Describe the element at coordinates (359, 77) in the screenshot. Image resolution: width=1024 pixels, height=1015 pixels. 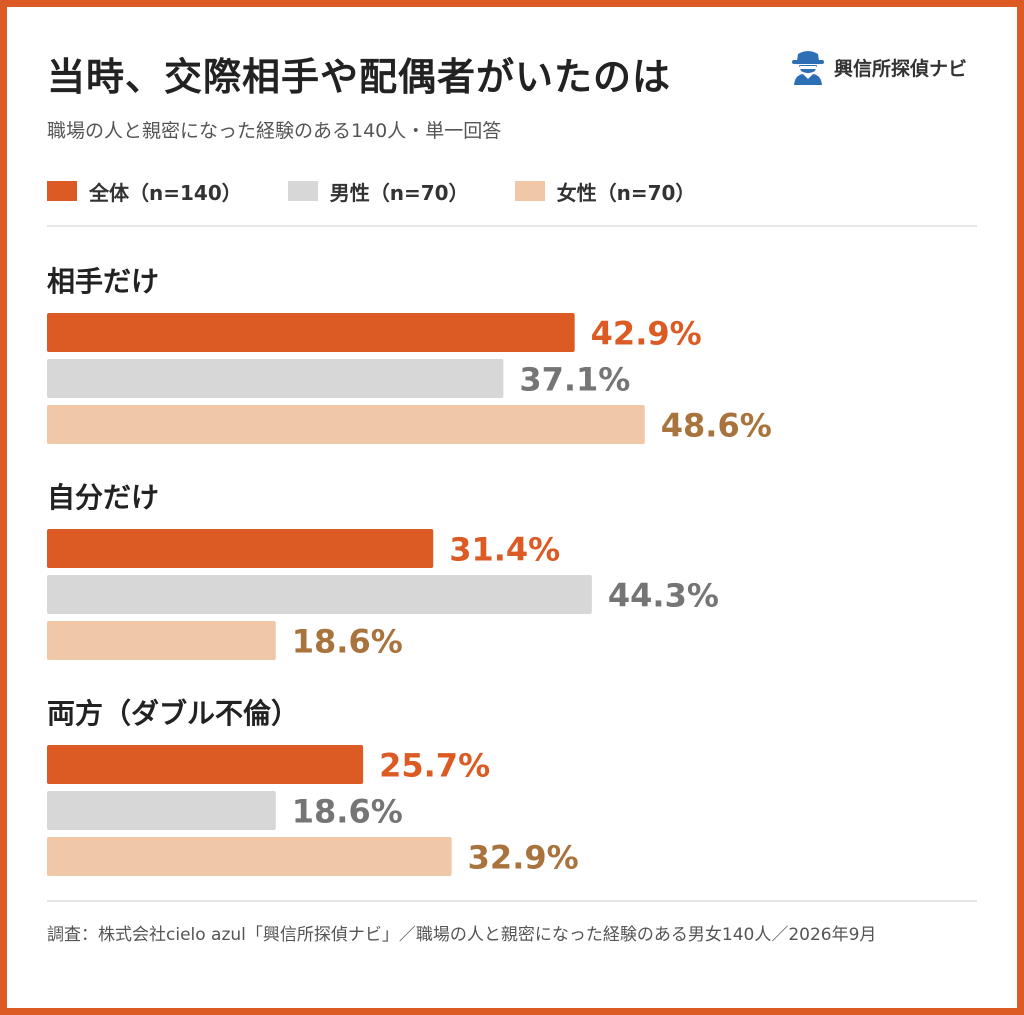
I see `chart-title: 当時、交際相手や配偶者がいたのは` at that location.